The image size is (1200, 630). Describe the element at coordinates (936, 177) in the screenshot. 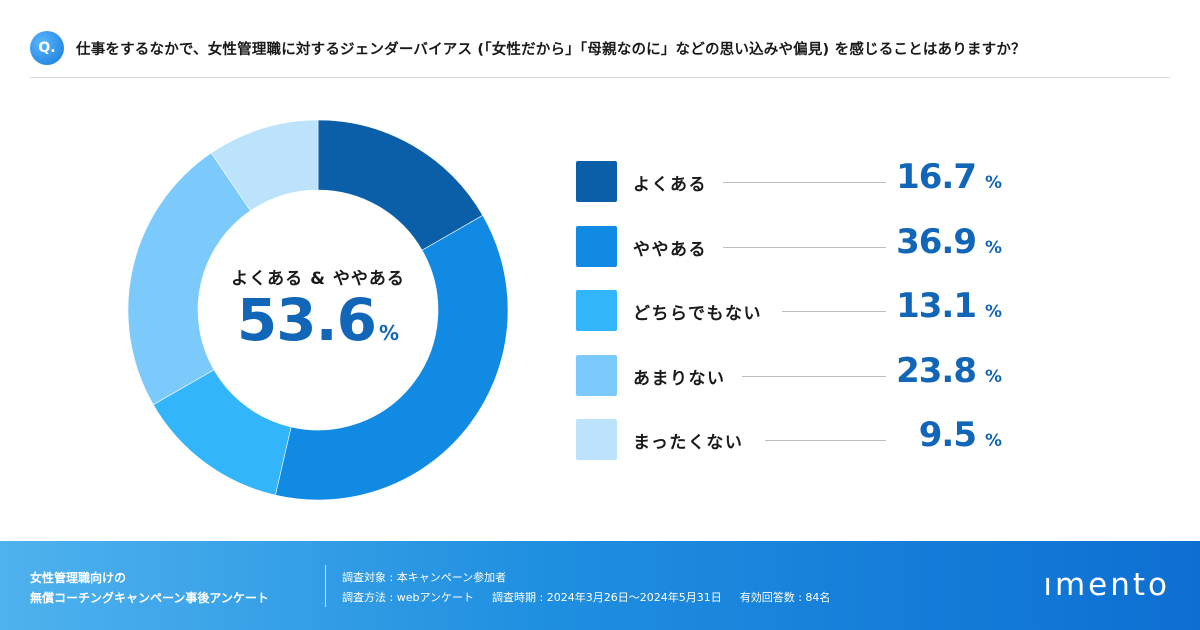

I see `legend-value: 16.7` at that location.